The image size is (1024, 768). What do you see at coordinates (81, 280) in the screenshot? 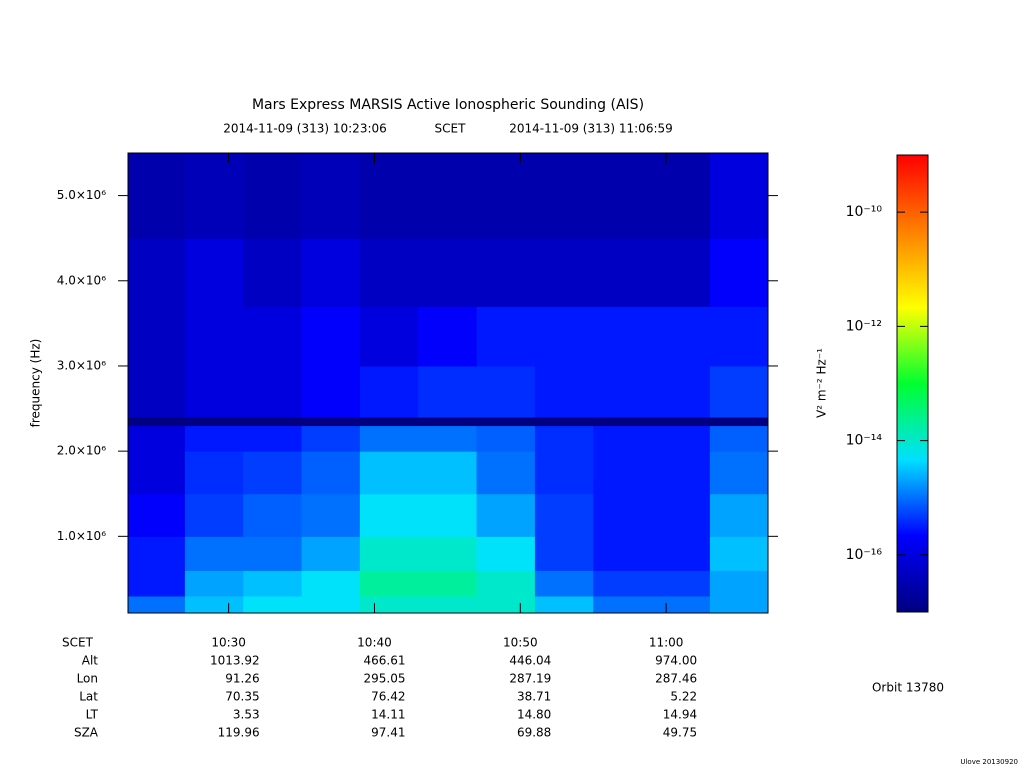
I see `y-tick-label: 4.0×10⁶` at bounding box center [81, 280].